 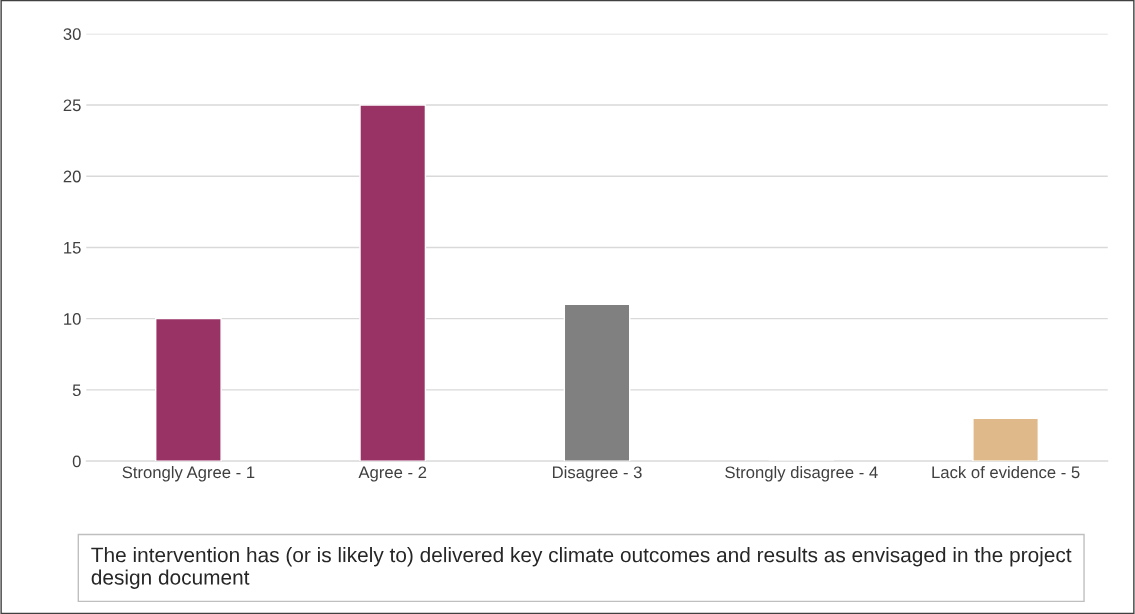 What do you see at coordinates (72, 319) in the screenshot?
I see `y-tick-label: 10` at bounding box center [72, 319].